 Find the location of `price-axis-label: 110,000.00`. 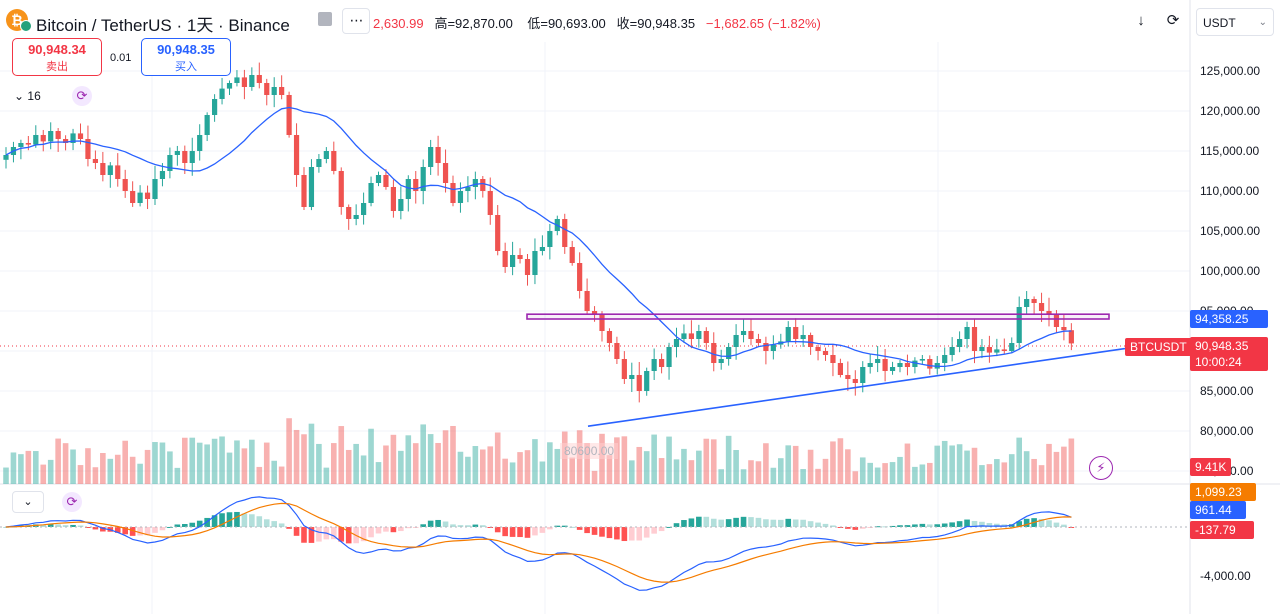

price-axis-label: 110,000.00 is located at coordinates (1230, 191).